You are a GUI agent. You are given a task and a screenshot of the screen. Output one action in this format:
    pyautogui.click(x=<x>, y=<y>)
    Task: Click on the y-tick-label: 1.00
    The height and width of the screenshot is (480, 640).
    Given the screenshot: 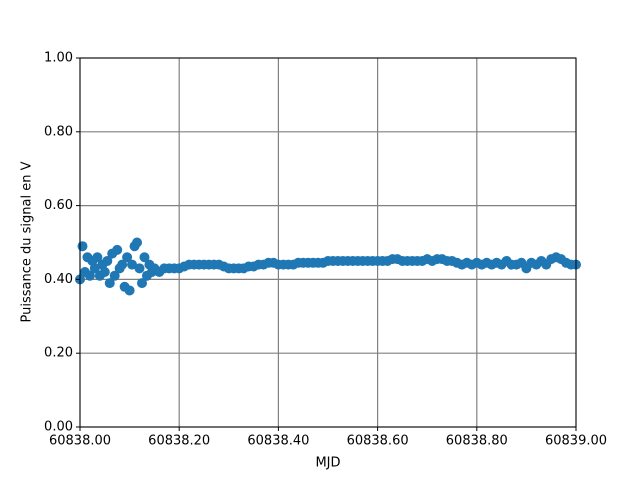 What is the action you would take?
    pyautogui.click(x=58, y=58)
    